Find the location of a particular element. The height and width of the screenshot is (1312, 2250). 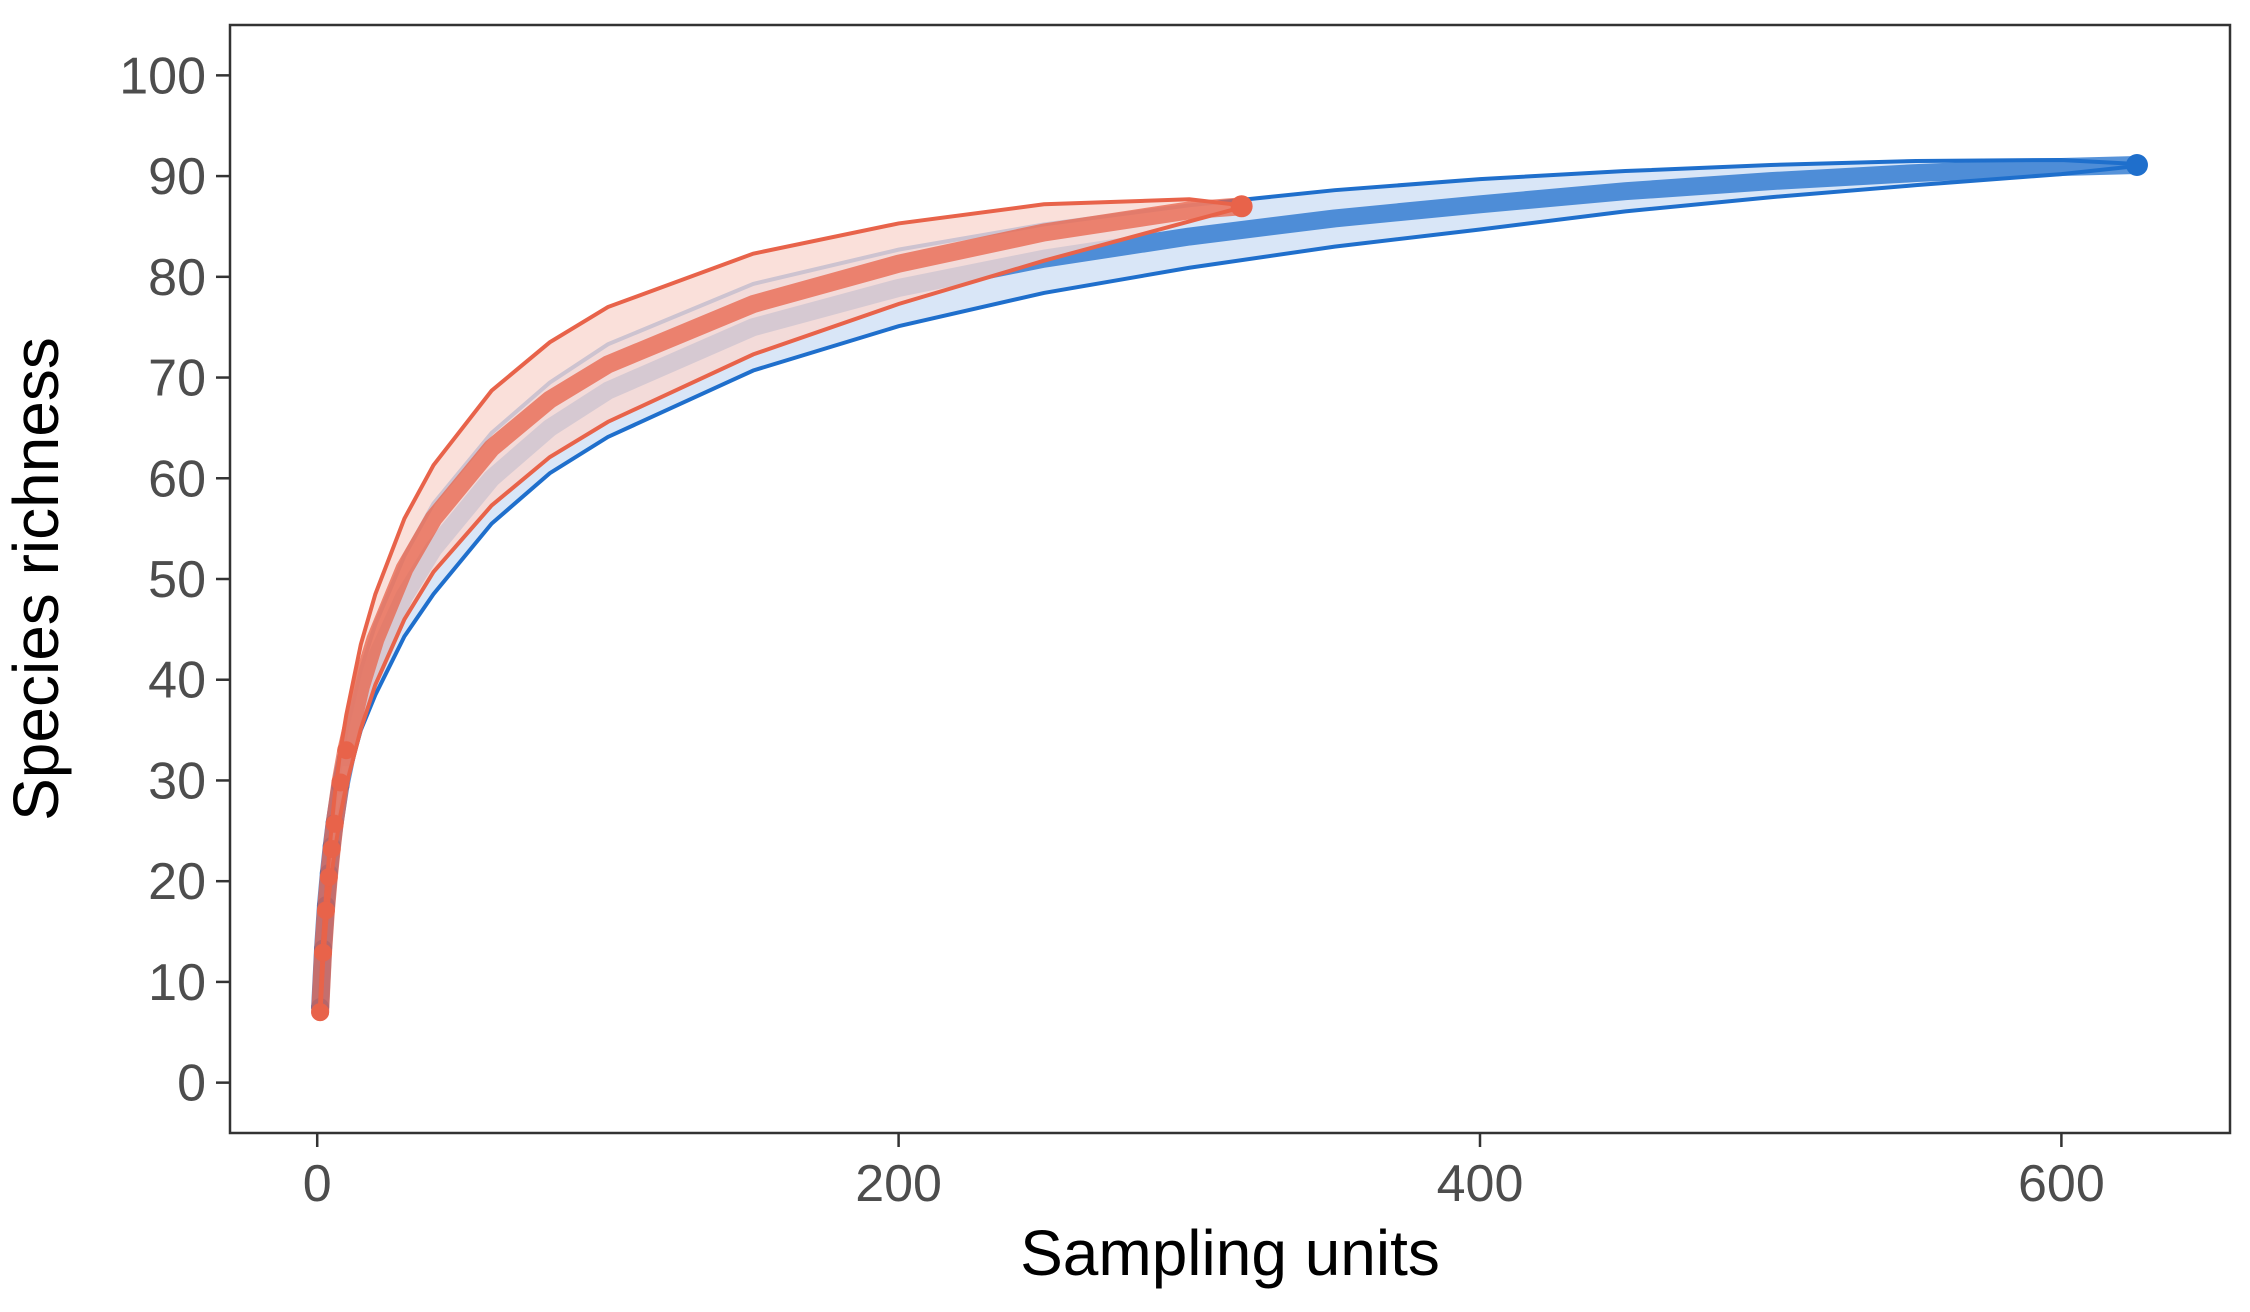

y-tick-label: 50 is located at coordinates (177, 580).